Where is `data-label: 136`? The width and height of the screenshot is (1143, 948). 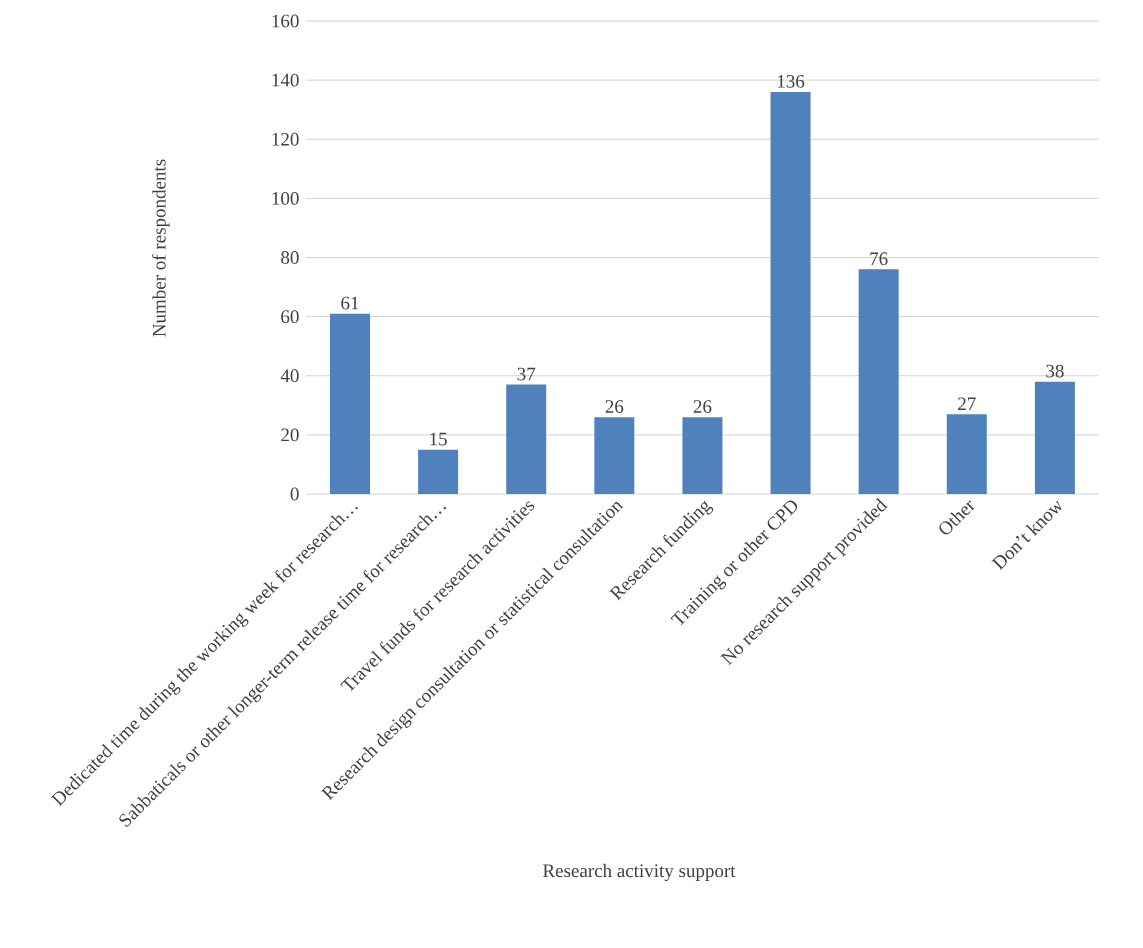
data-label: 136 is located at coordinates (791, 81).